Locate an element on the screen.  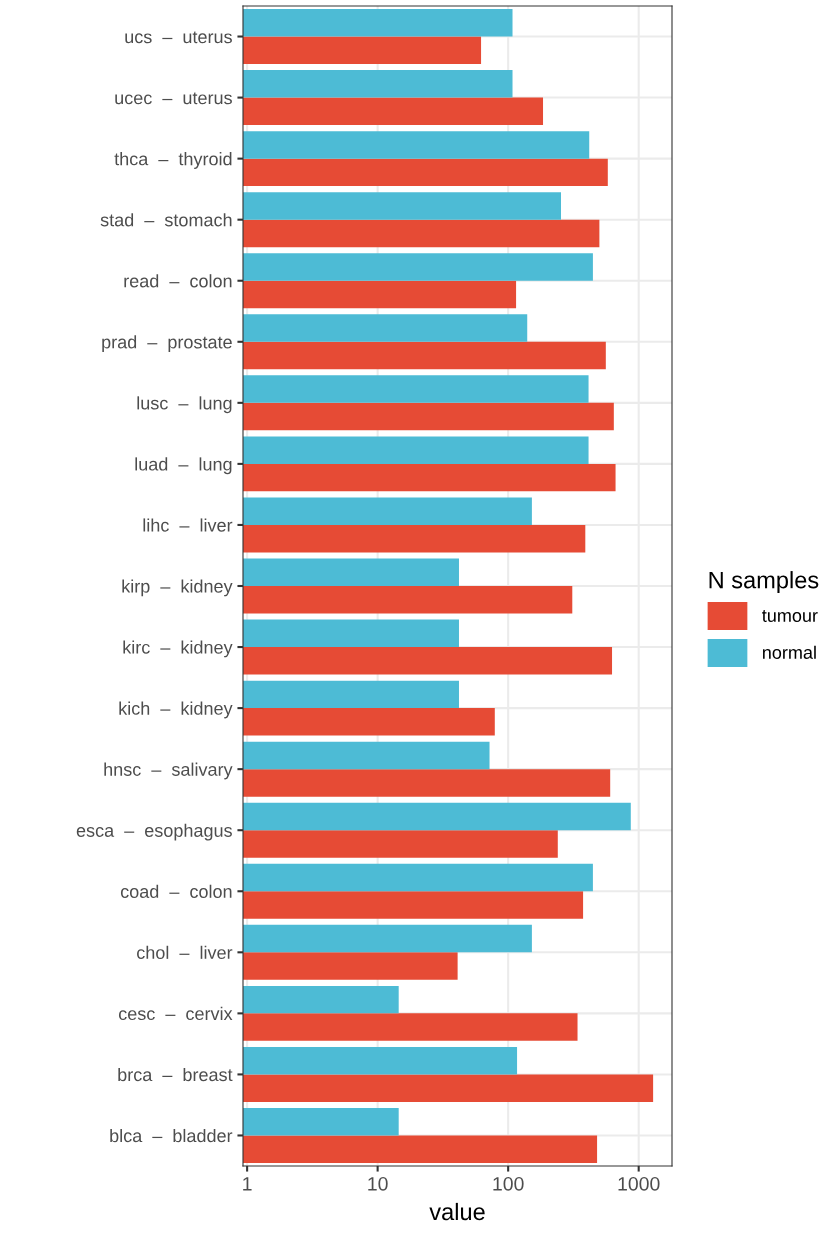
y-tick-label: thca – thyroid is located at coordinates (173, 160).